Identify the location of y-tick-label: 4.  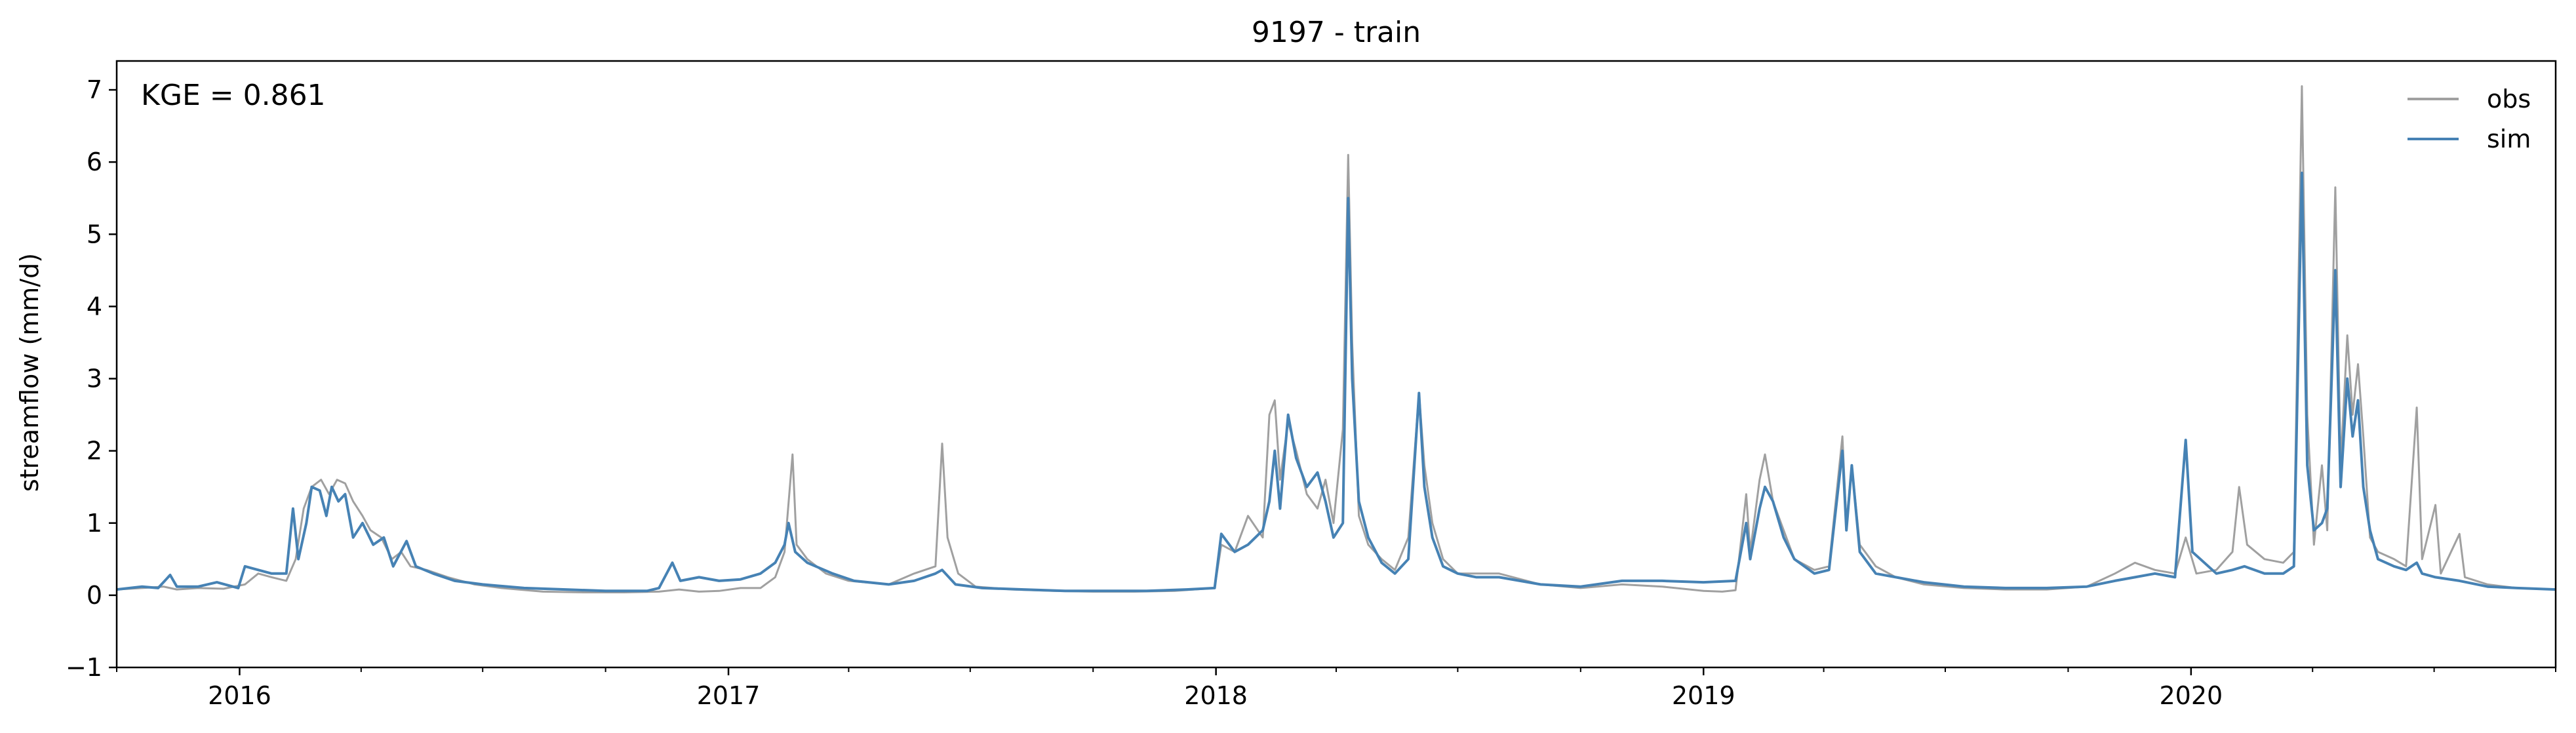
(94, 306).